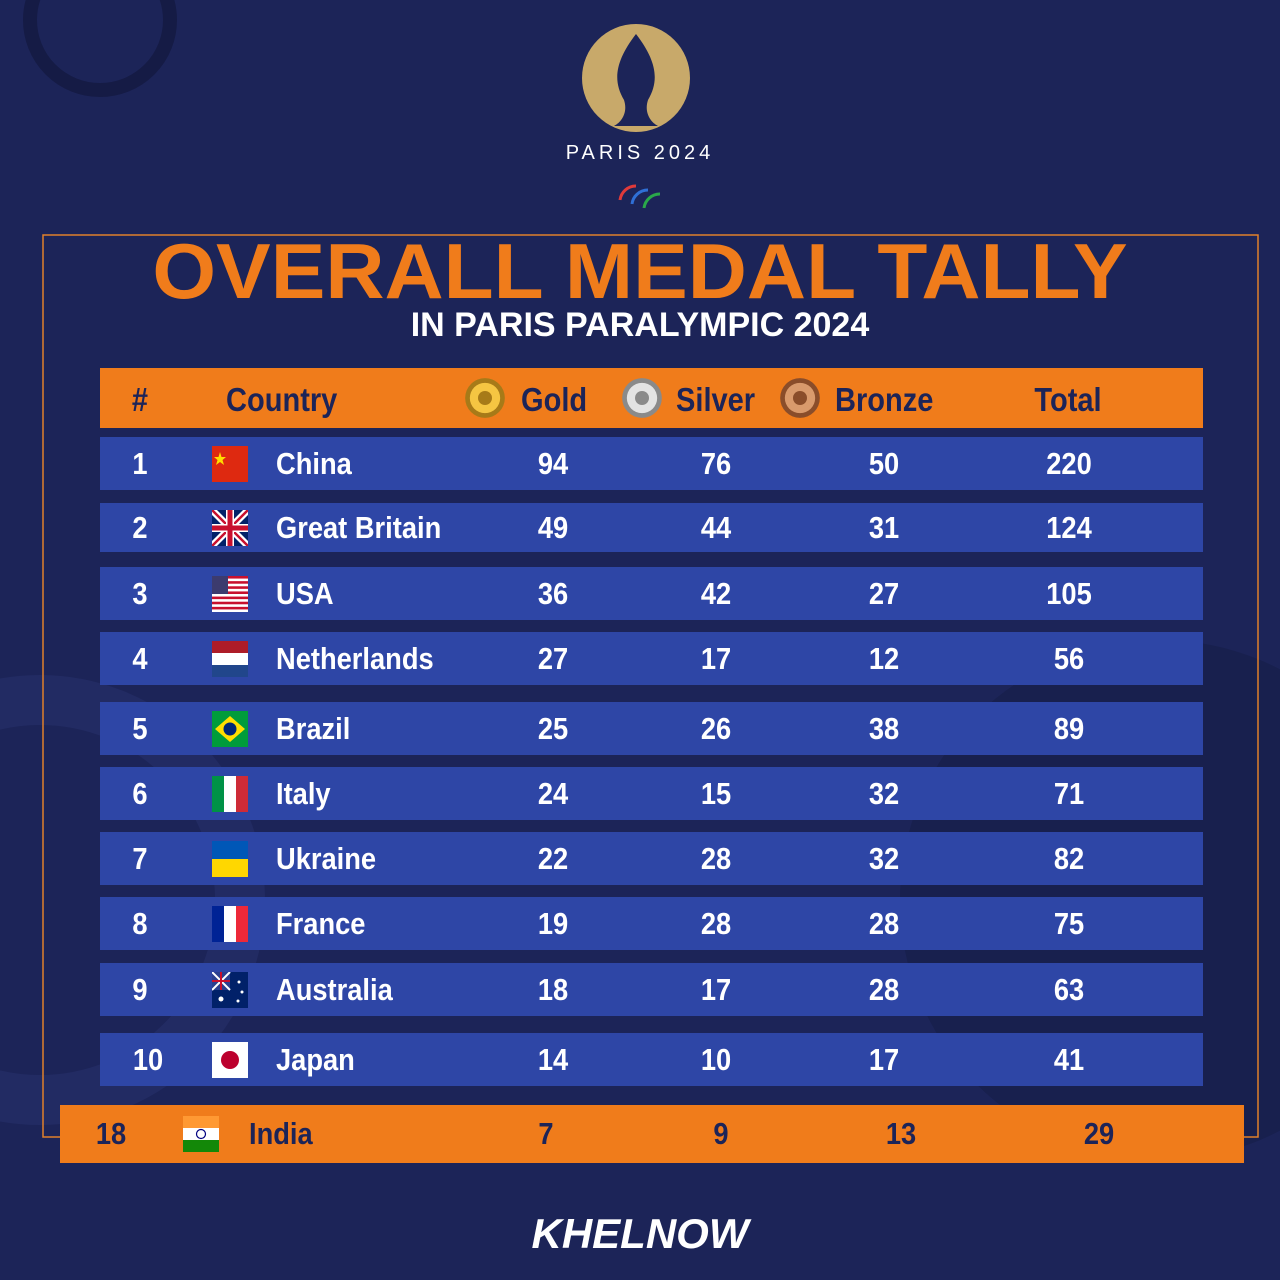 Image resolution: width=1280 pixels, height=1280 pixels. I want to click on medal-count: 42, so click(716, 593).